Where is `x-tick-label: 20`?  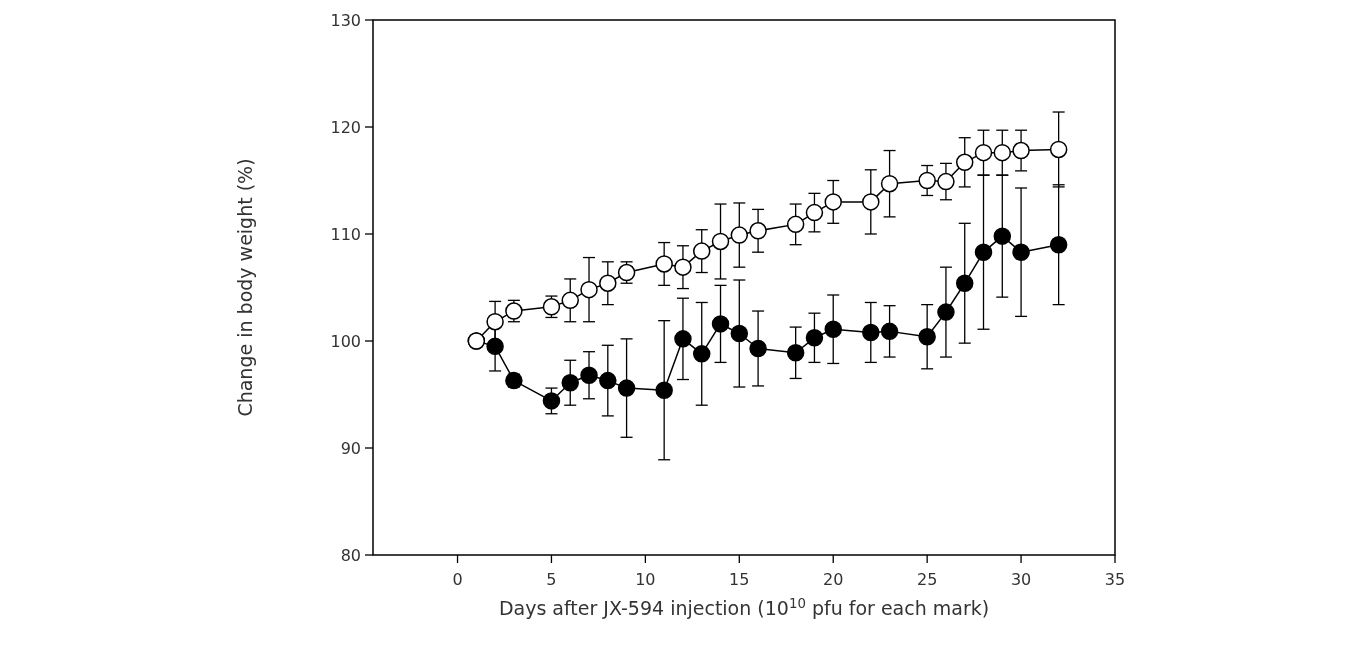
x-tick-label: 20 is located at coordinates (833, 579).